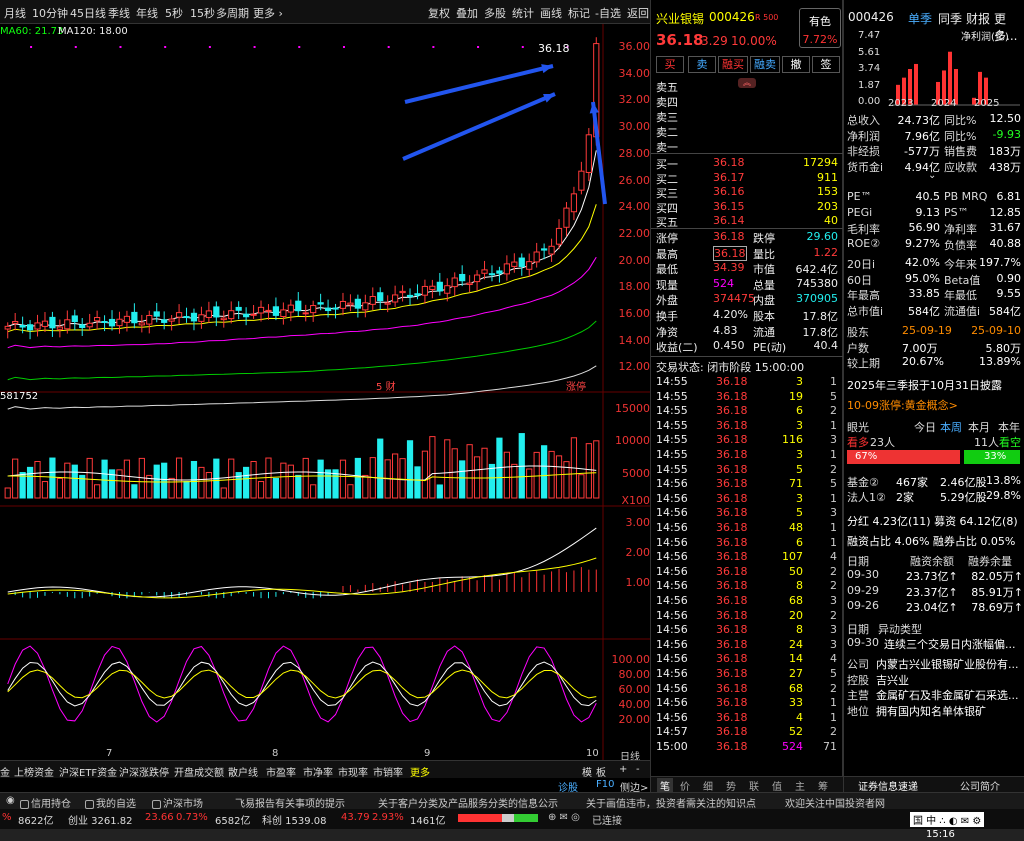 Image resolution: width=1024 pixels, height=841 pixels. I want to click on stat-value: 642.4亿, so click(817, 270).